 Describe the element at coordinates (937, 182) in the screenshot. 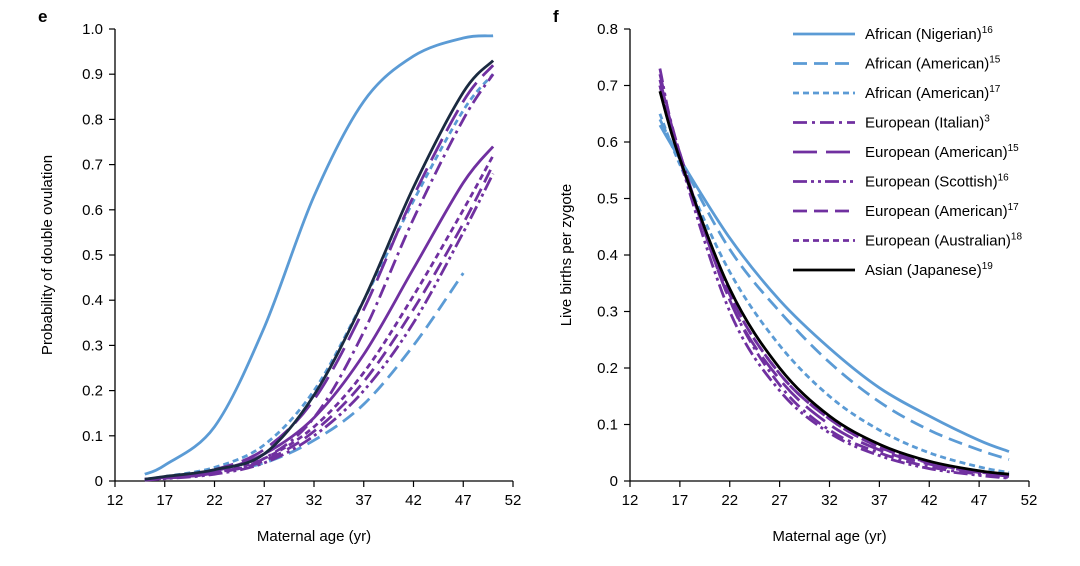

I see `legend-entry-label: European (Scottish)16` at that location.